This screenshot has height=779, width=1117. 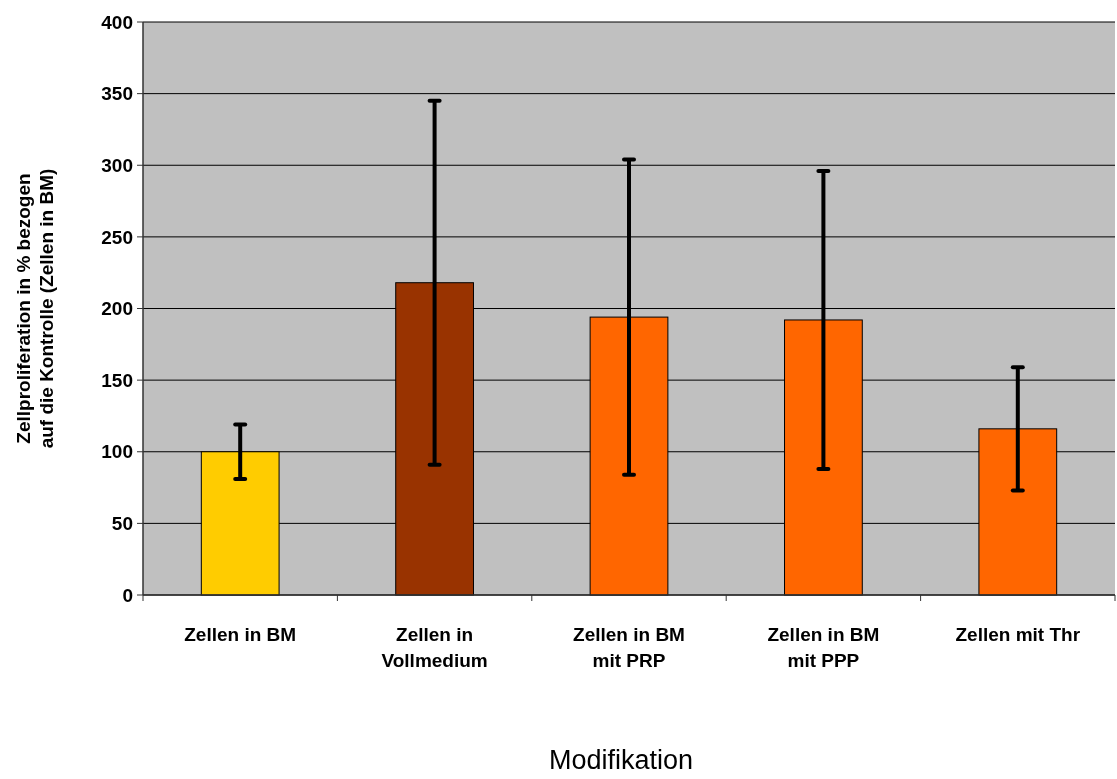 I want to click on x-axis-title: Modifikation, so click(x=621, y=760).